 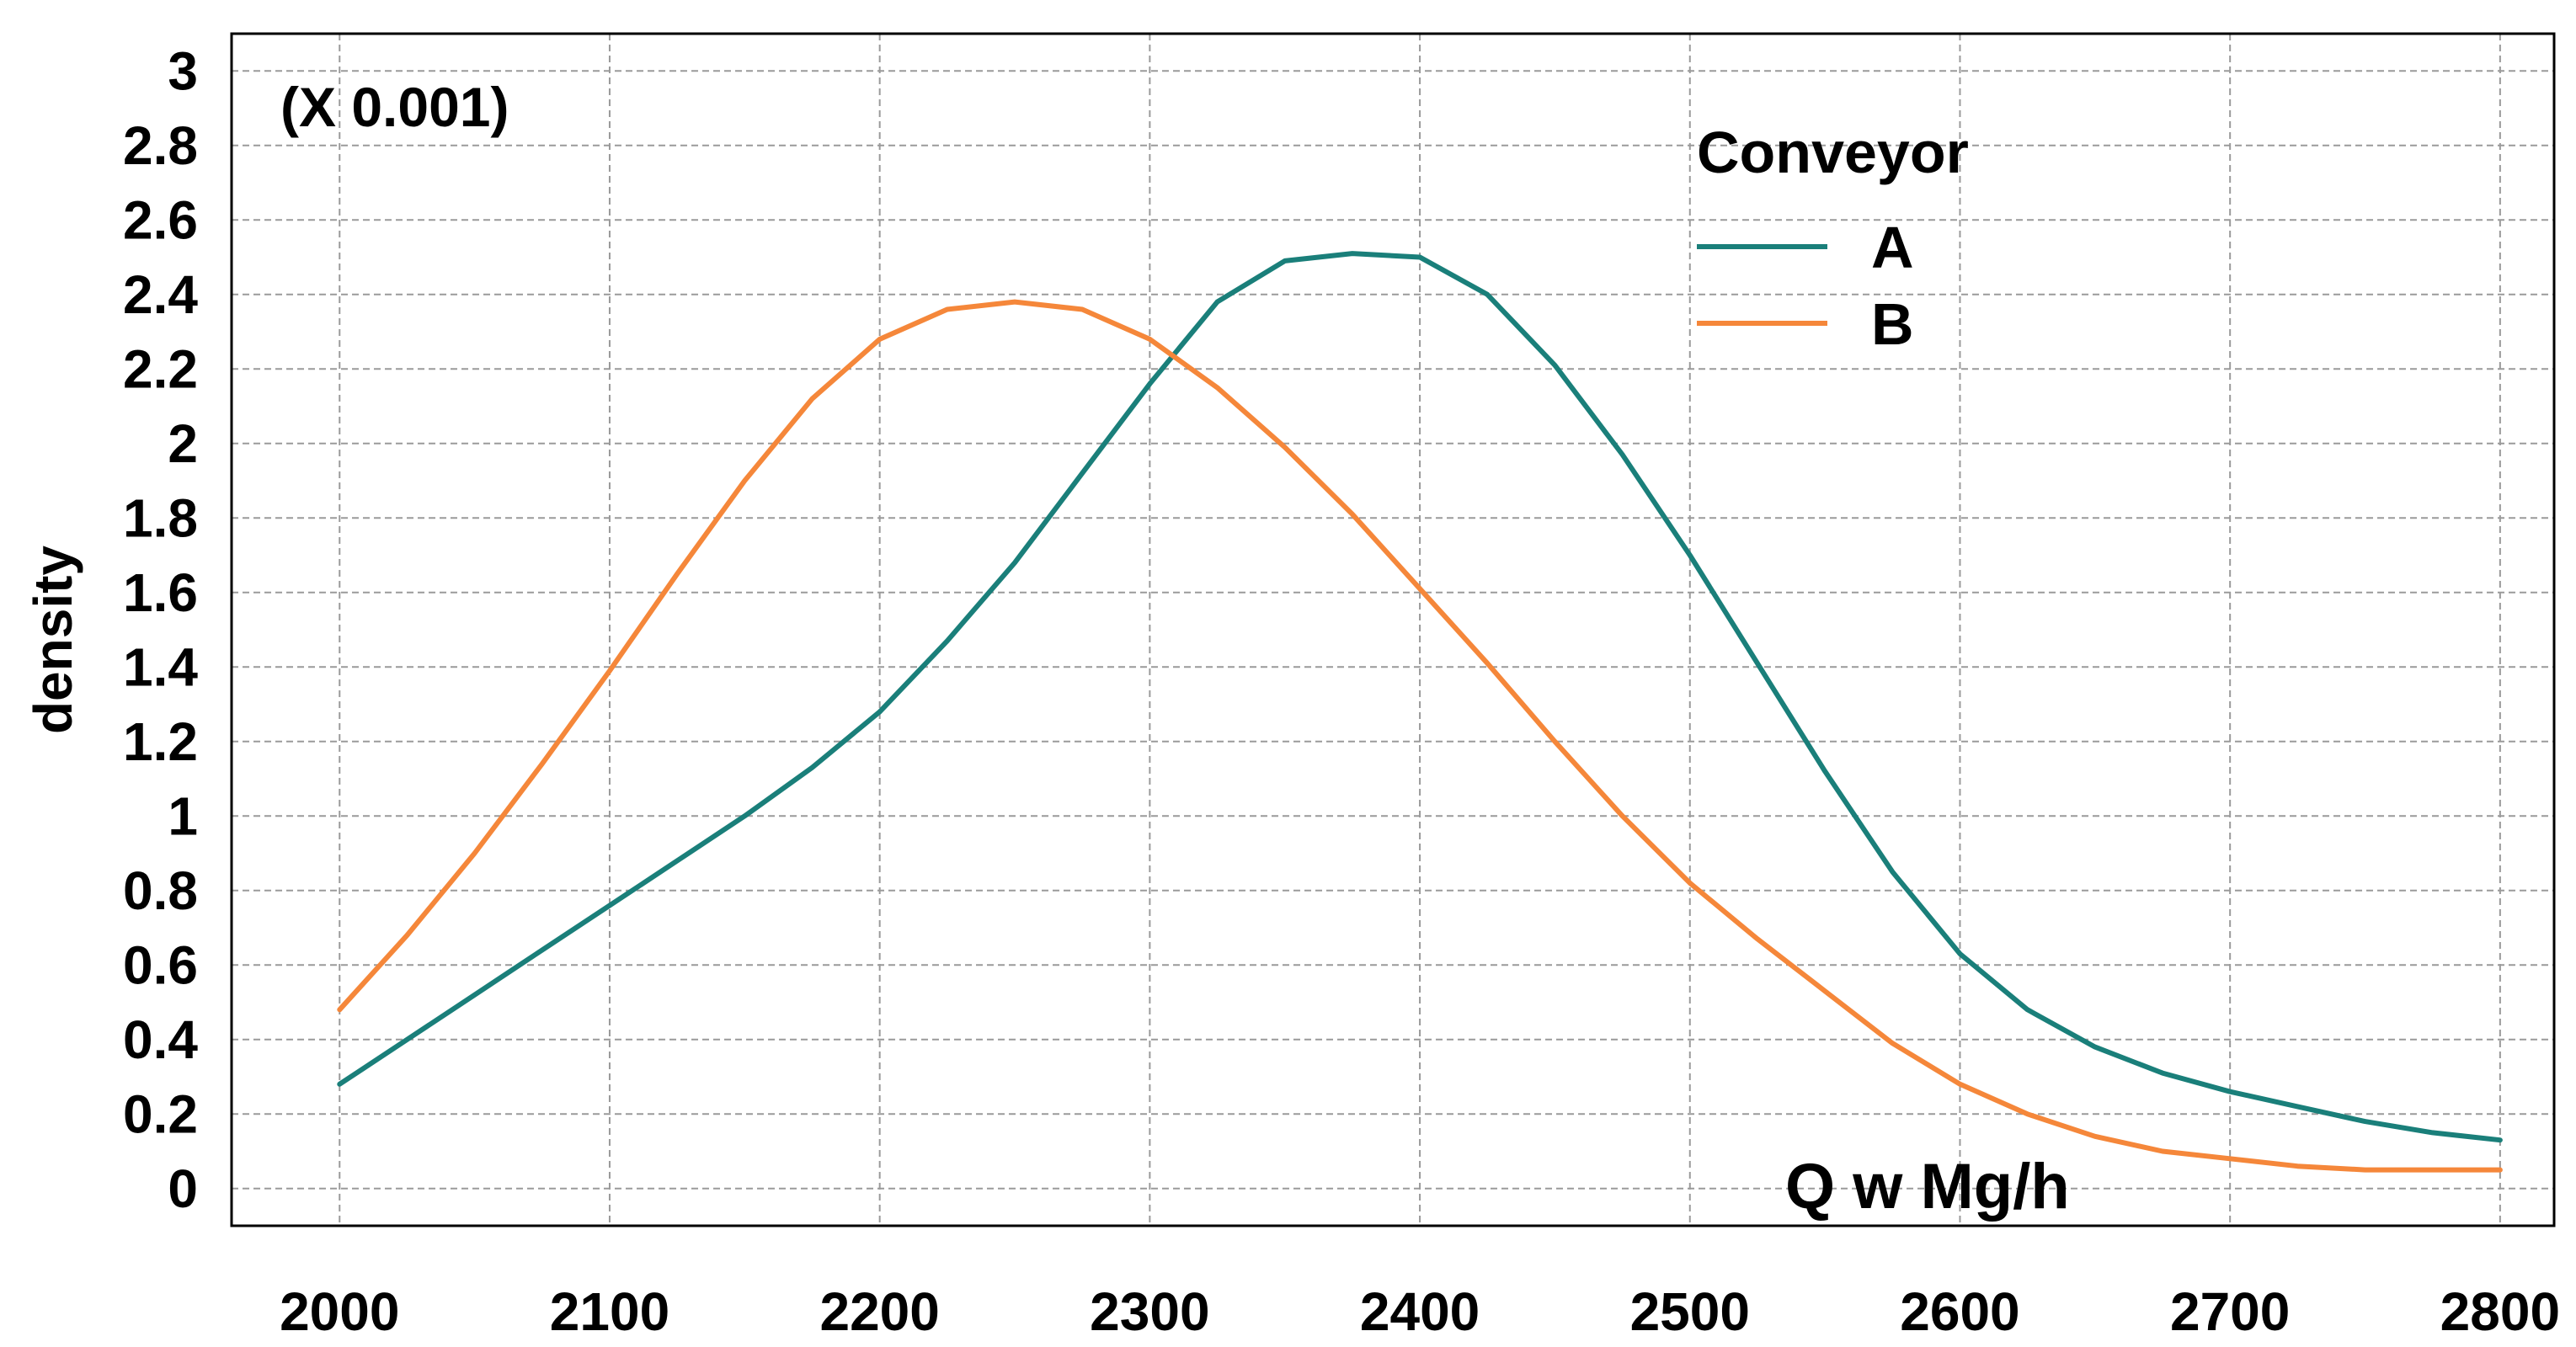 What do you see at coordinates (160, 964) in the screenshot?
I see `y-tick-label: 0.6` at bounding box center [160, 964].